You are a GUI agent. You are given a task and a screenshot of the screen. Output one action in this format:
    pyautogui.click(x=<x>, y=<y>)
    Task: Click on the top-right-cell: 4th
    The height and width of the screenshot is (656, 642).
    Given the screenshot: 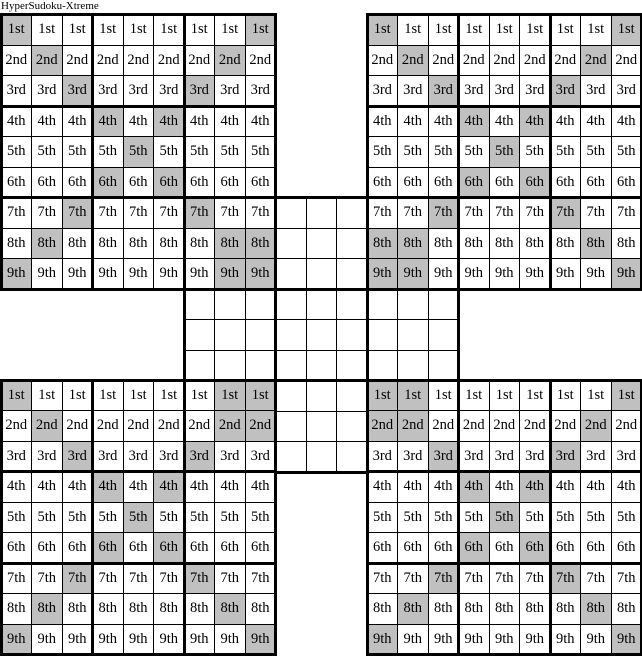 What is the action you would take?
    pyautogui.click(x=413, y=122)
    